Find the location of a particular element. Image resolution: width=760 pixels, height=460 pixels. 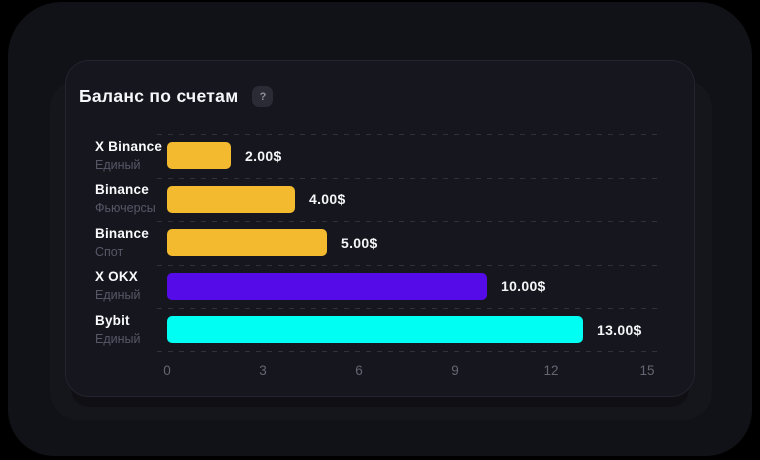

card-header: Баланс по счетам ? is located at coordinates (380, 84).